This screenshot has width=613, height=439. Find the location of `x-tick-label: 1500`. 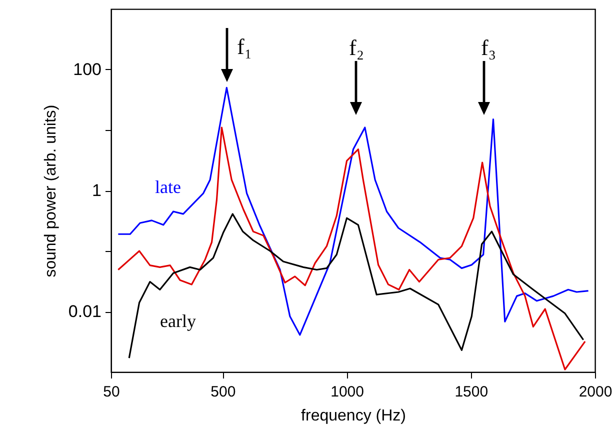

x-tick-label: 1500 is located at coordinates (471, 392).